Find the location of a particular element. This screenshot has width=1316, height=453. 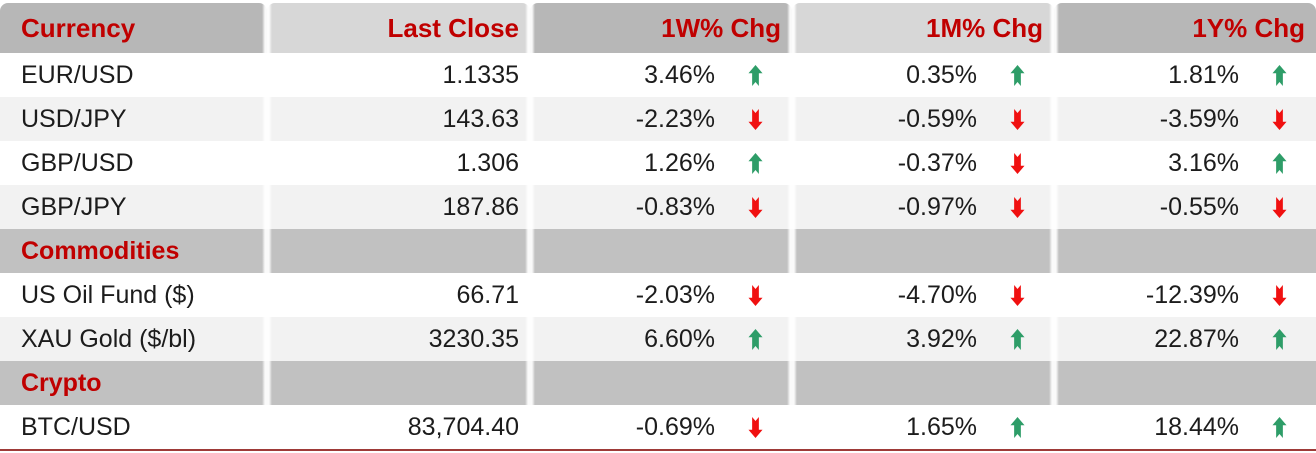

chg-1m-value: 1.65% is located at coordinates (941, 426).